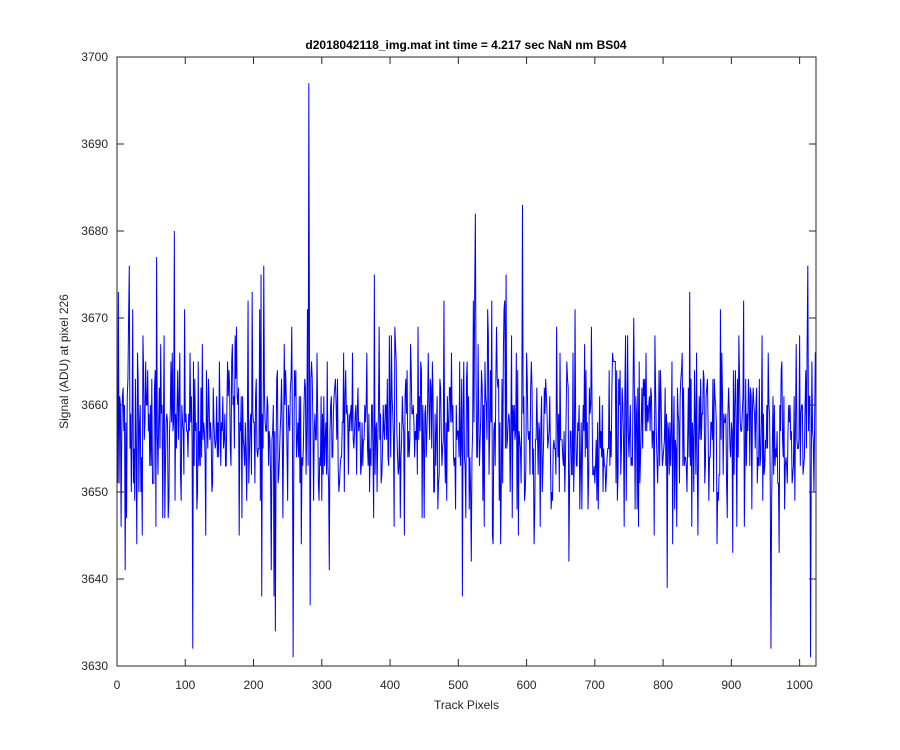 The width and height of the screenshot is (900, 750). I want to click on x-tick-label: 100, so click(185, 685).